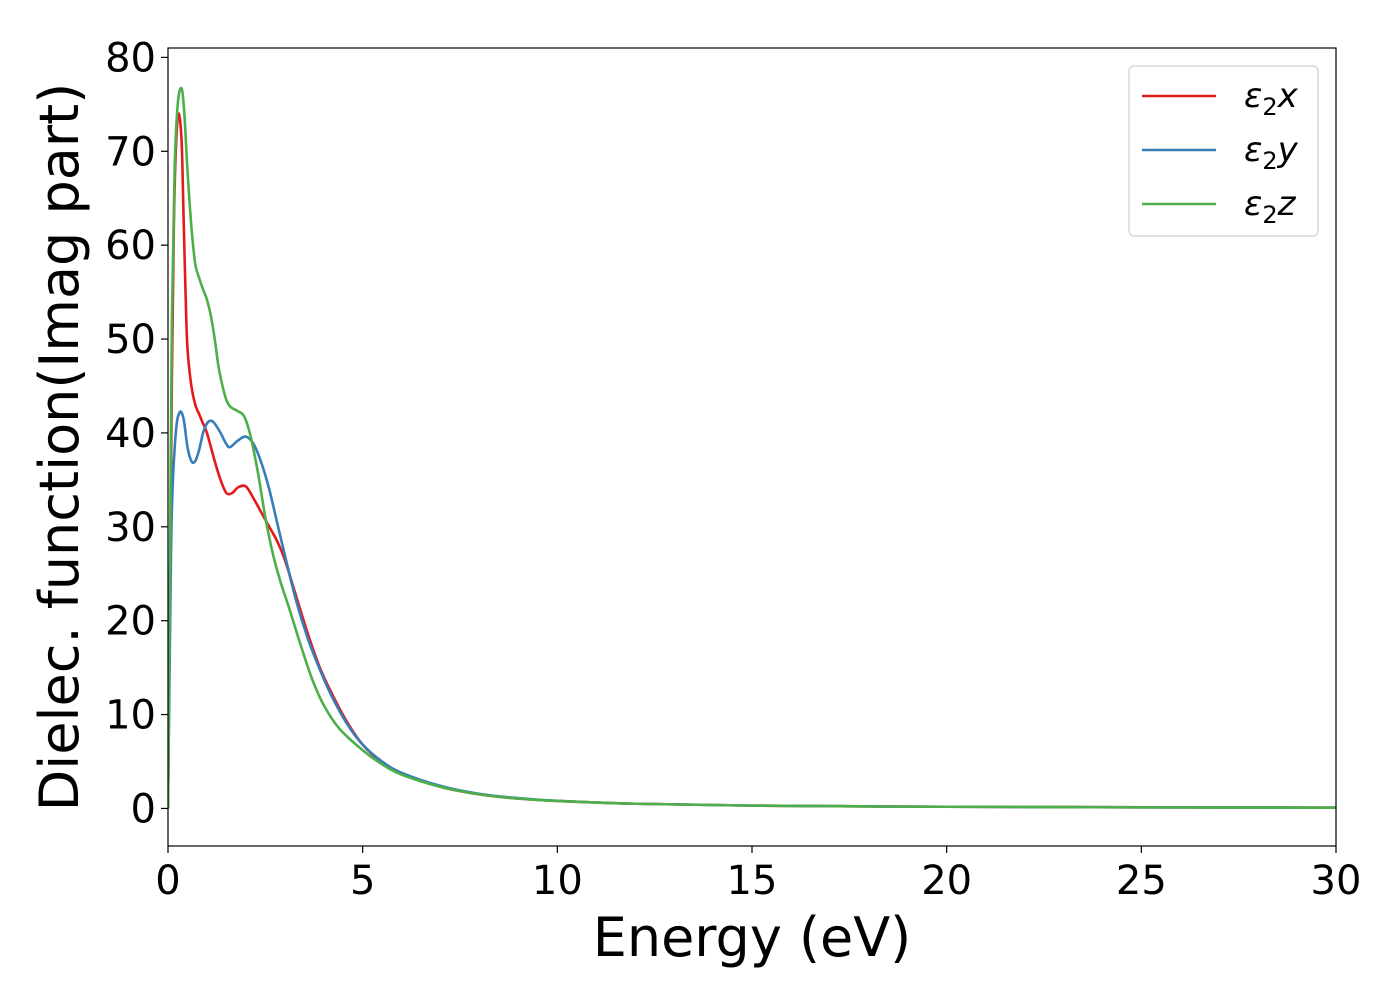 This screenshot has height=1000, width=1400. What do you see at coordinates (752, 937) in the screenshot?
I see `x-axis-label: Energy (eV)` at bounding box center [752, 937].